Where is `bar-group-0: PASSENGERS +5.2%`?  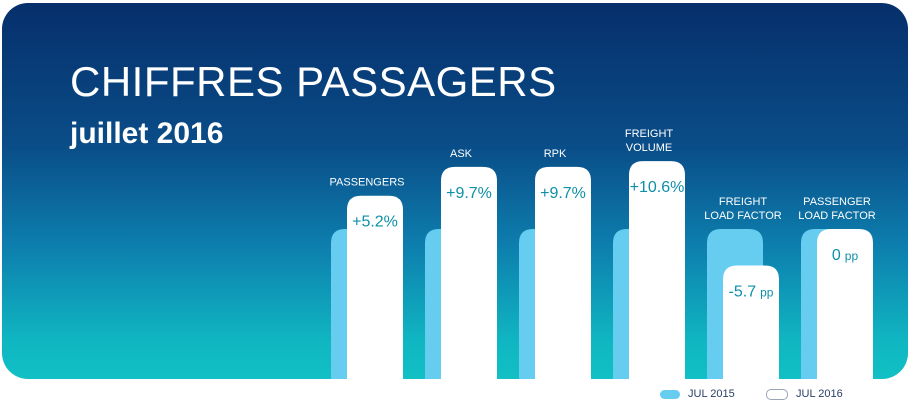 bar-group-0: PASSENGERS +5.2% is located at coordinates (367, 278).